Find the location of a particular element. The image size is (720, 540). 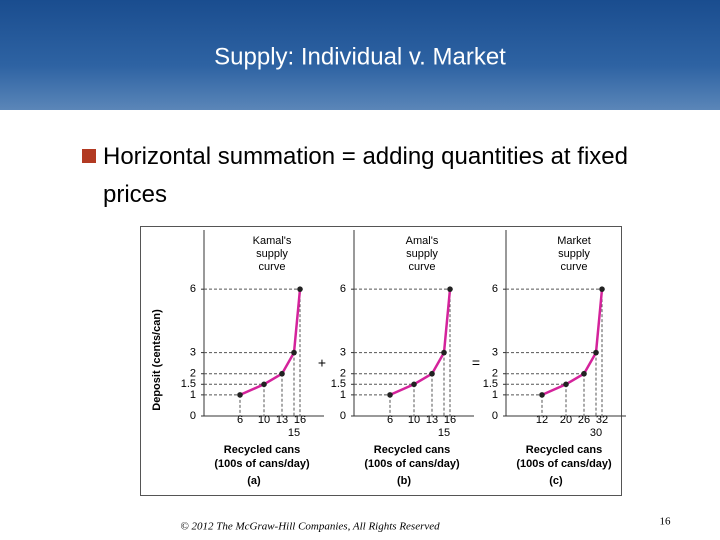

y-axis-label: Deposit (cents/can) is located at coordinates (157, 360).